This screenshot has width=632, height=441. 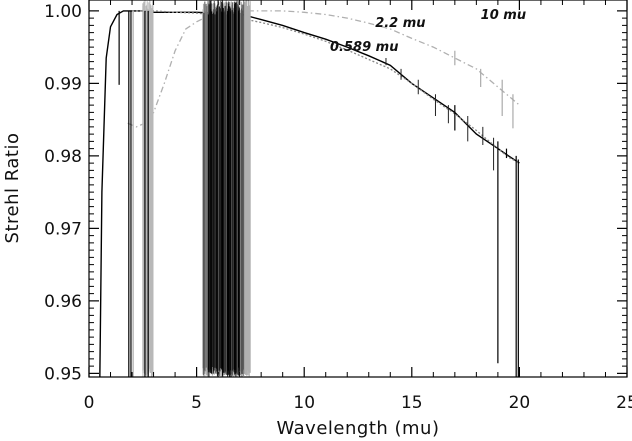 I want to click on y-tick-label: 0.97, so click(x=63, y=229).